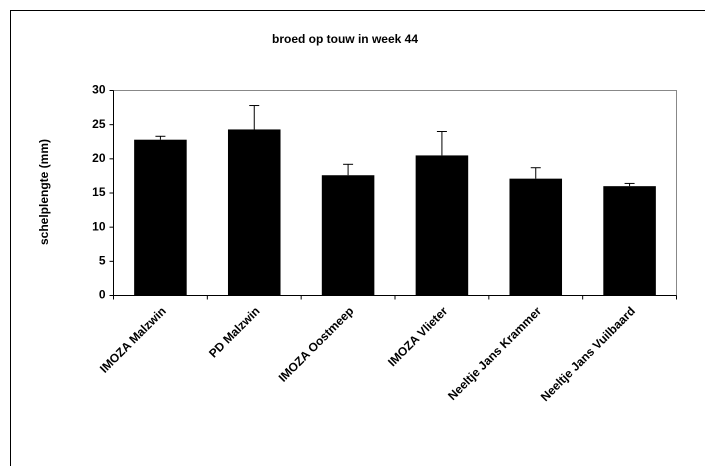  What do you see at coordinates (44, 192) in the screenshot?
I see `y-axis-label: schelplengte (mm)` at bounding box center [44, 192].